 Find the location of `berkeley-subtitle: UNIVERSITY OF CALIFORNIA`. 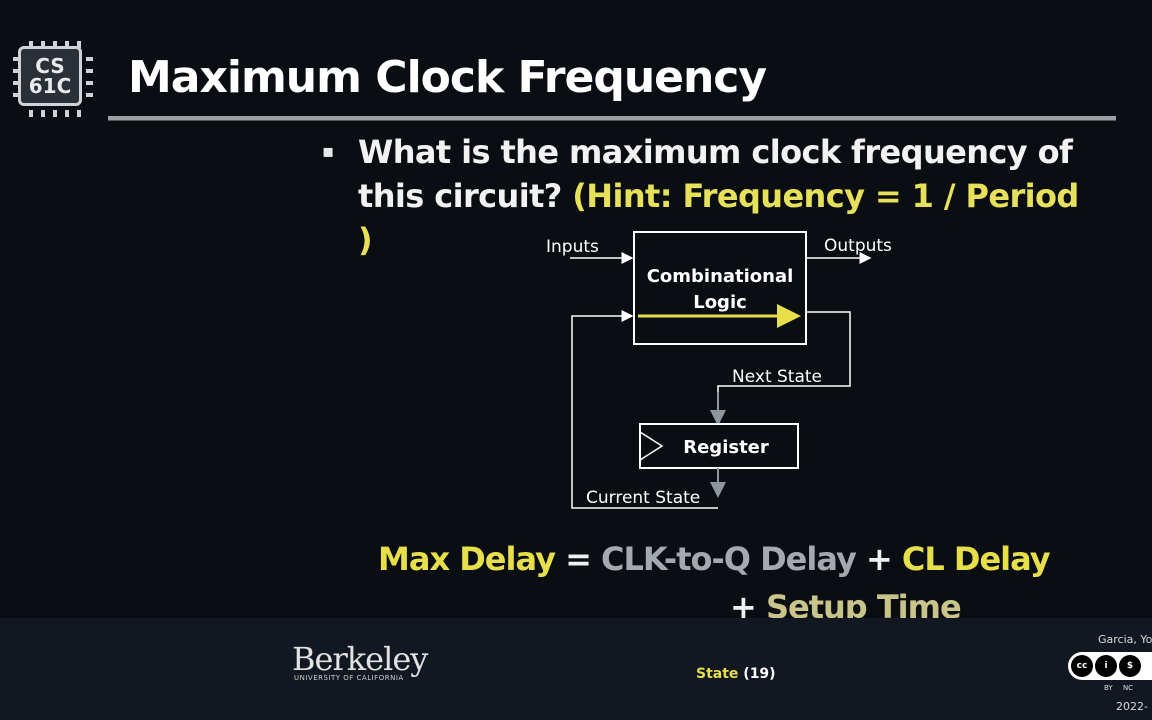

berkeley-subtitle: UNIVERSITY OF CALIFORNIA is located at coordinates (349, 678).